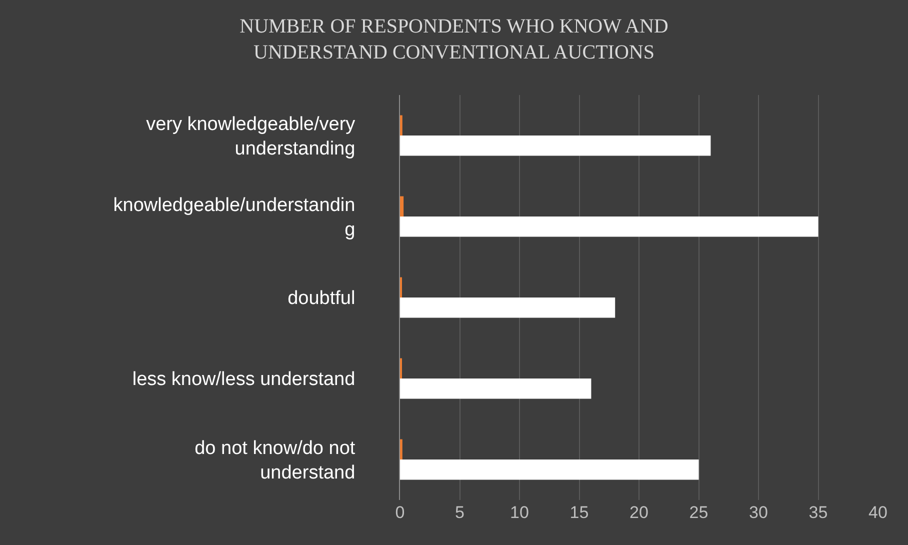  Describe the element at coordinates (878, 512) in the screenshot. I see `x-tick-label: 40` at that location.